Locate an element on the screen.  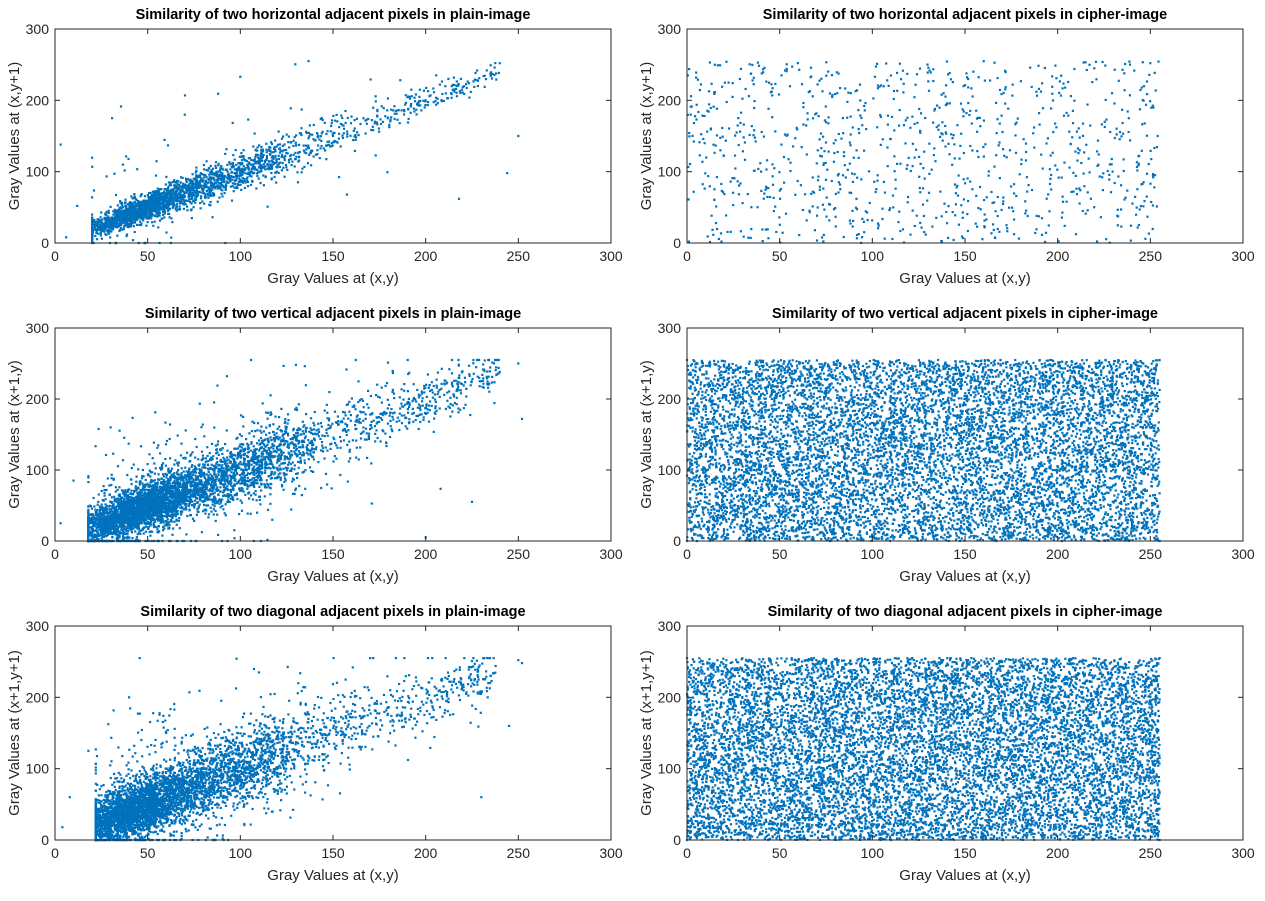
y-tick-label: 300 is located at coordinates (38, 29).